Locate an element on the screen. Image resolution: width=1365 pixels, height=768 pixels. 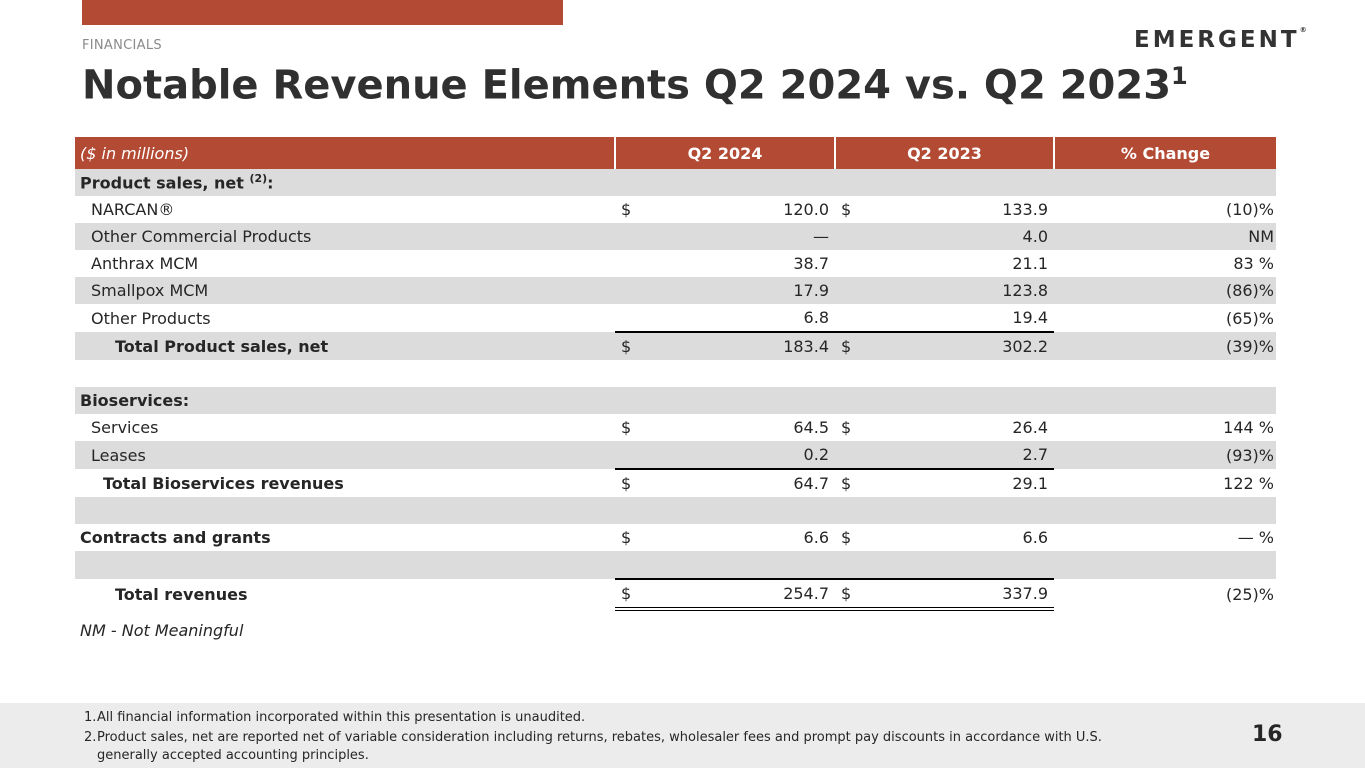
cell-q2-2024: 38.7 is located at coordinates (811, 263).